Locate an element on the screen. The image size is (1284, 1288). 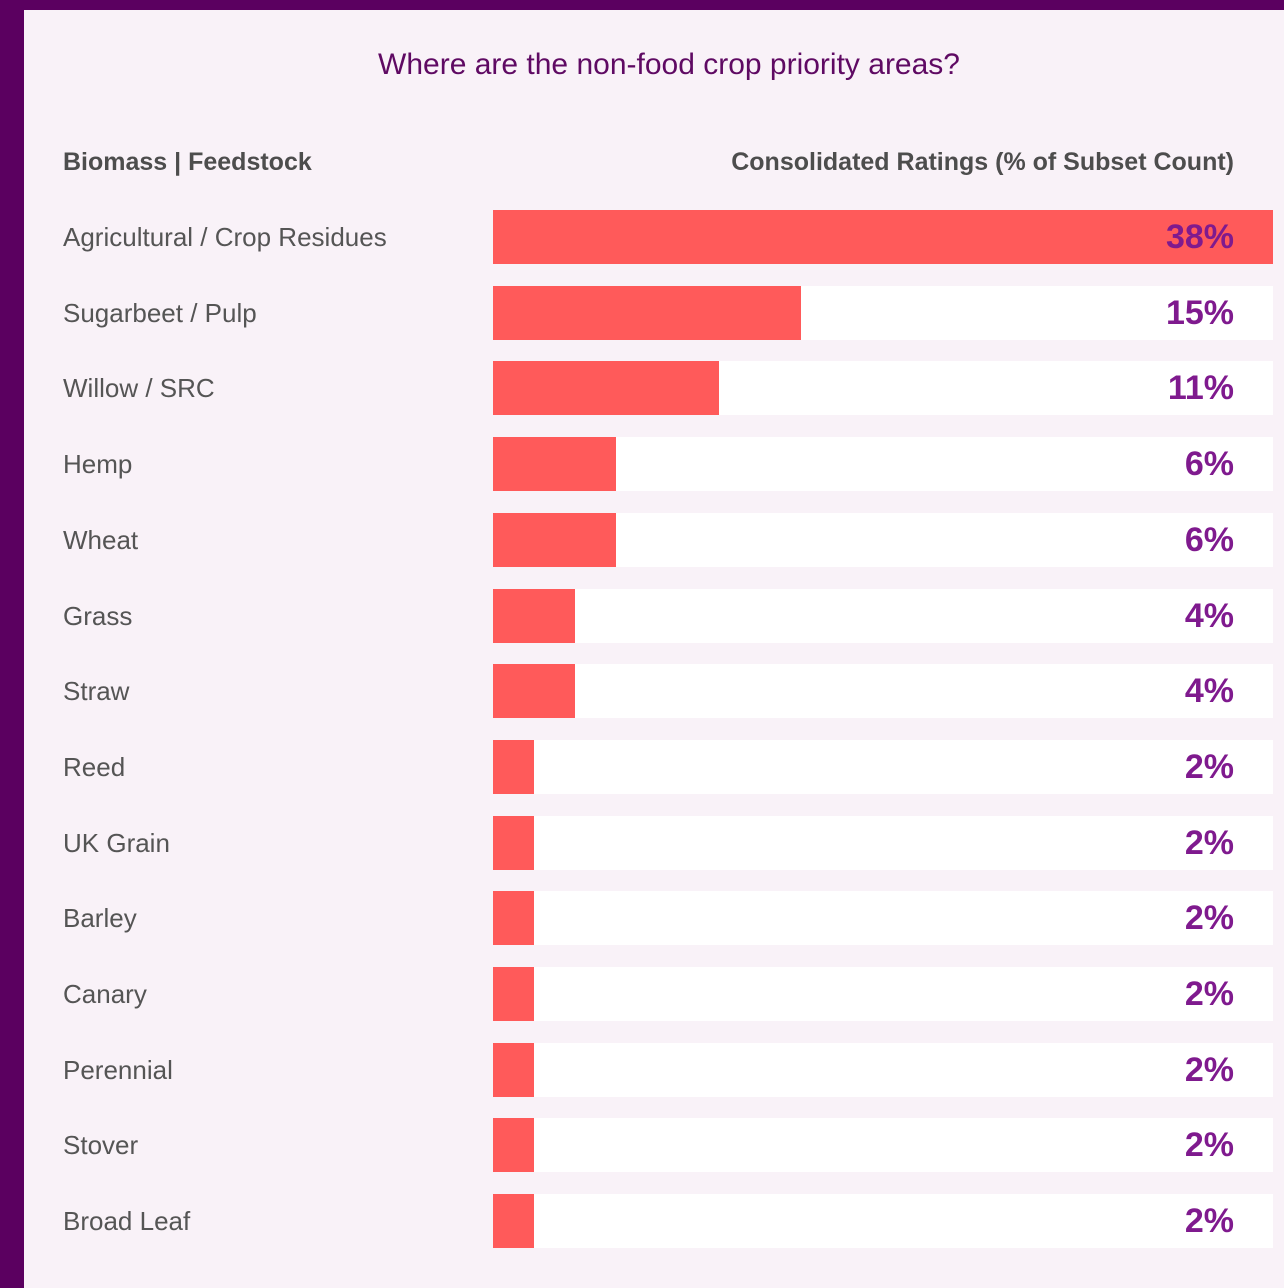
bar-row: UK Grain 2% is located at coordinates (654, 843).